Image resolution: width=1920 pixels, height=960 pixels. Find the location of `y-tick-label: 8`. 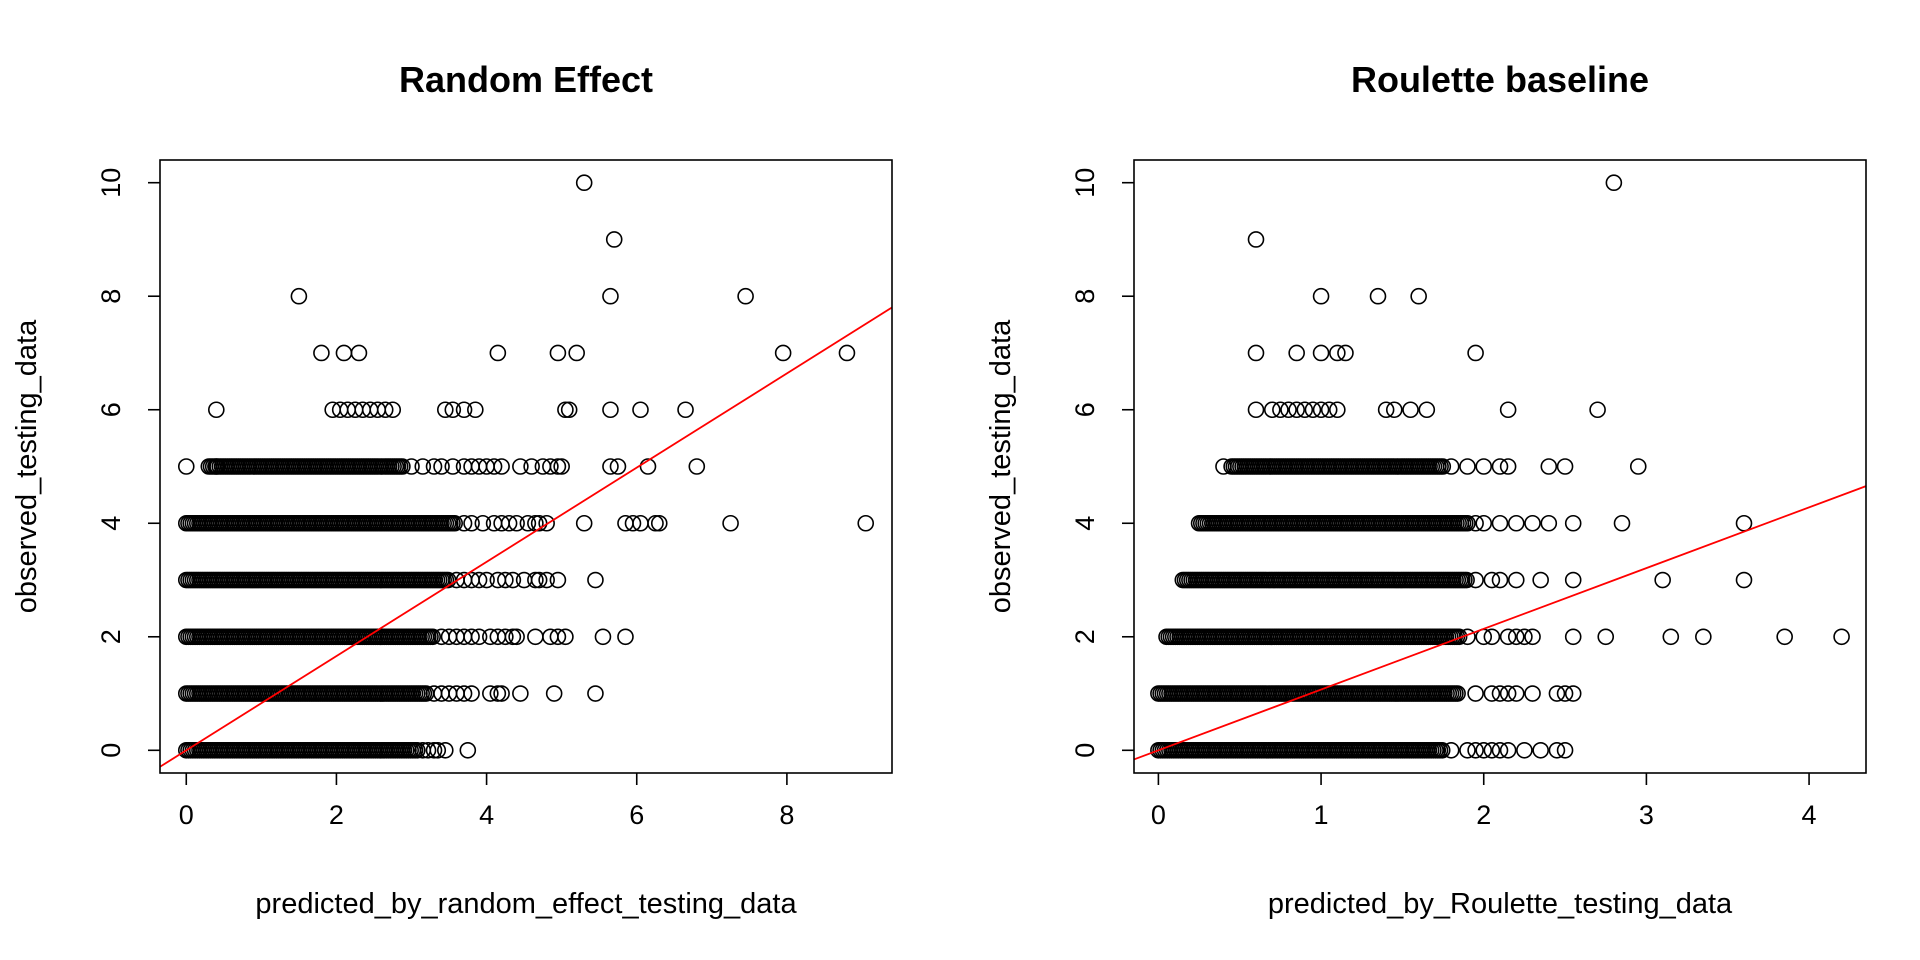

y-tick-label: 8 is located at coordinates (1085, 296).